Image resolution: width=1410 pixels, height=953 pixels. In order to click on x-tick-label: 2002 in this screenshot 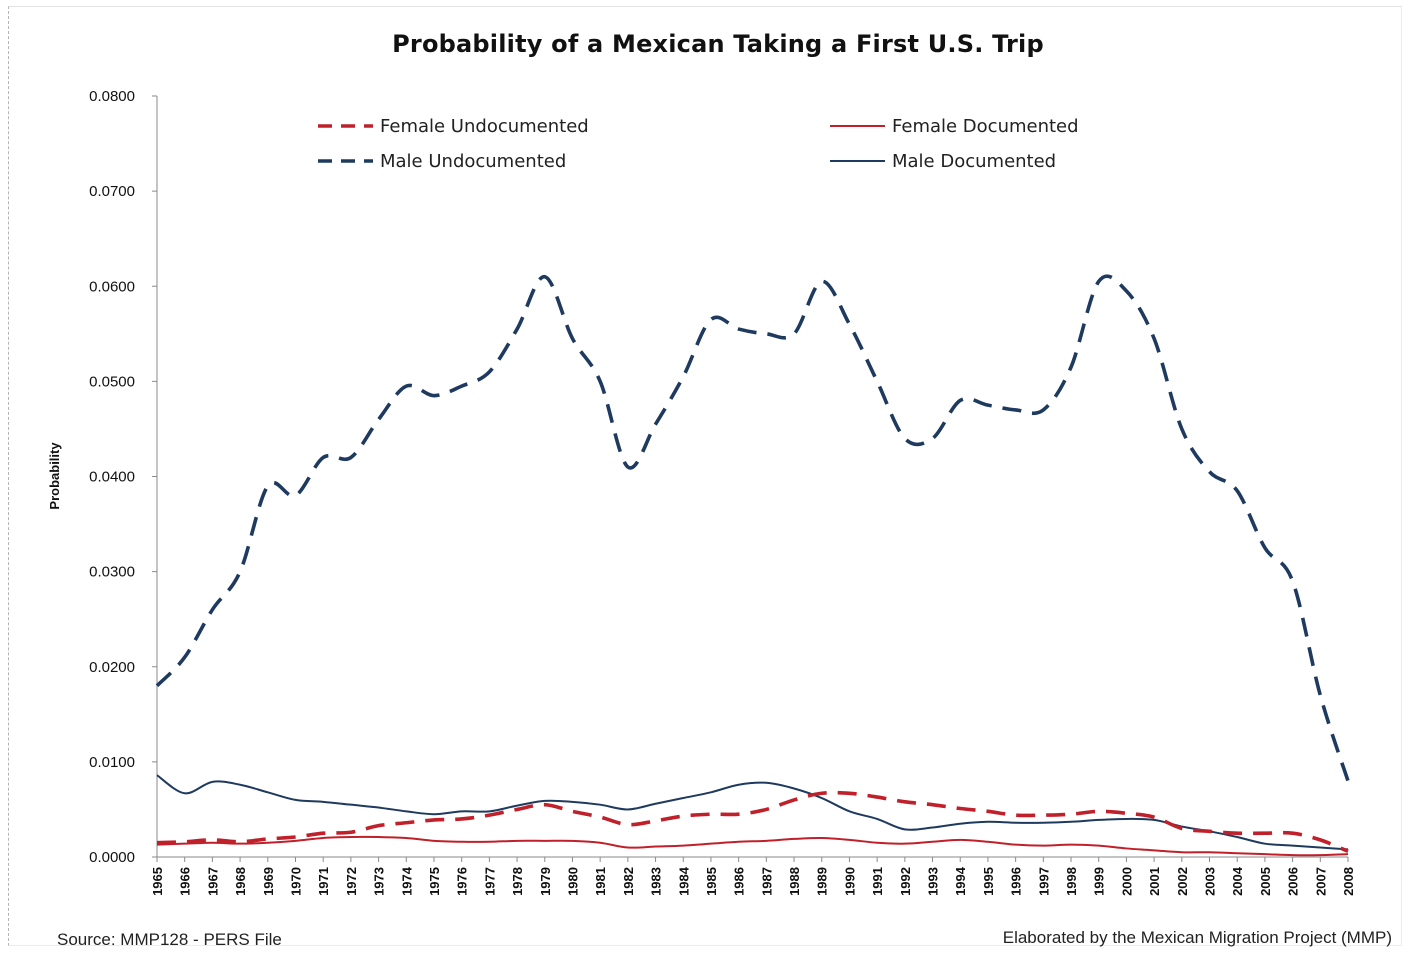, I will do `click(1182, 881)`.